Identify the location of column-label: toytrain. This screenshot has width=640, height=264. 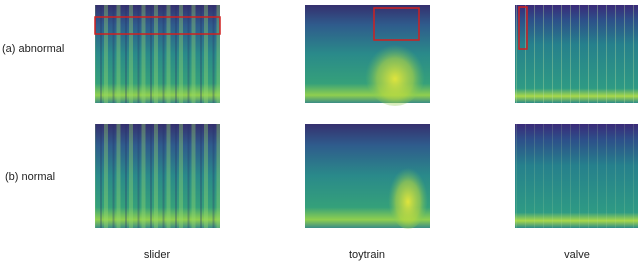
(367, 255).